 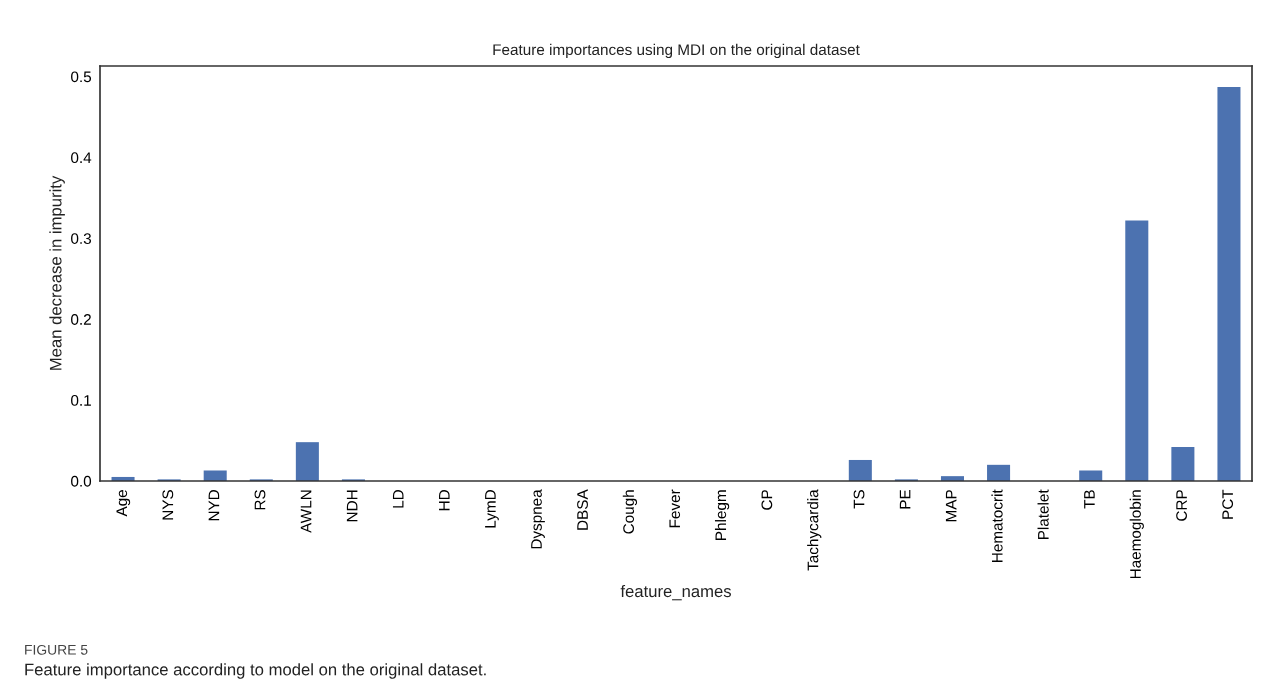 I want to click on x-tick-label: MAP, so click(x=951, y=506).